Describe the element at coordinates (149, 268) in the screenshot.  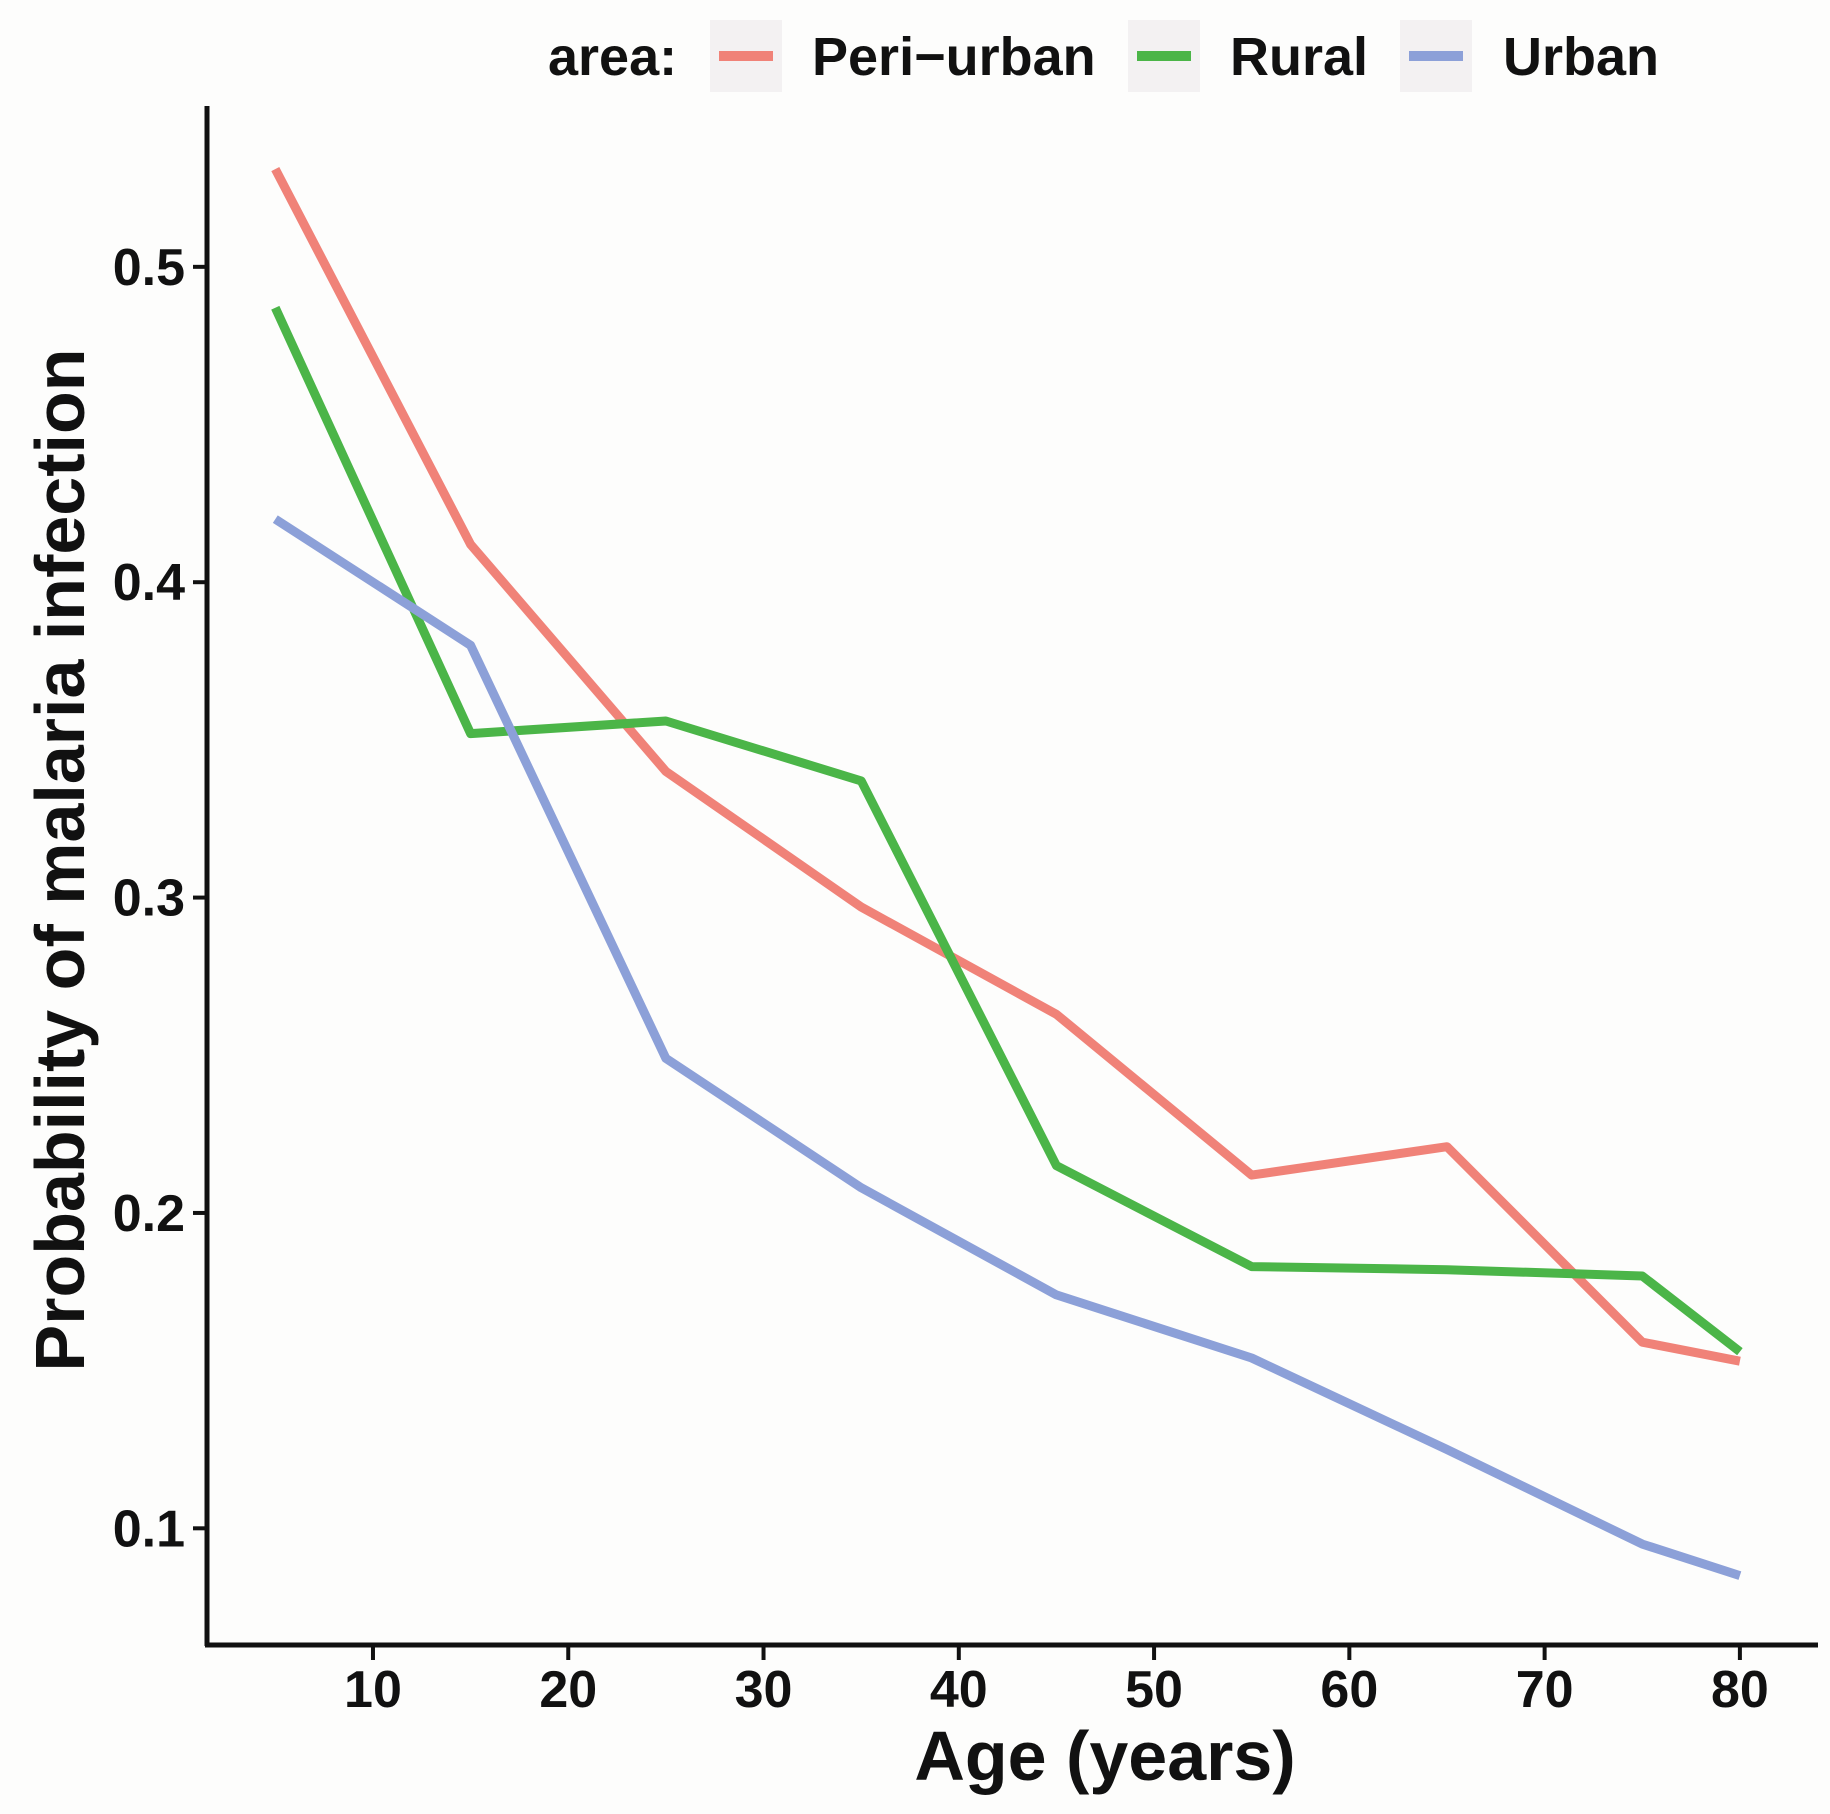
I see `y-tick-label: 0.5` at that location.